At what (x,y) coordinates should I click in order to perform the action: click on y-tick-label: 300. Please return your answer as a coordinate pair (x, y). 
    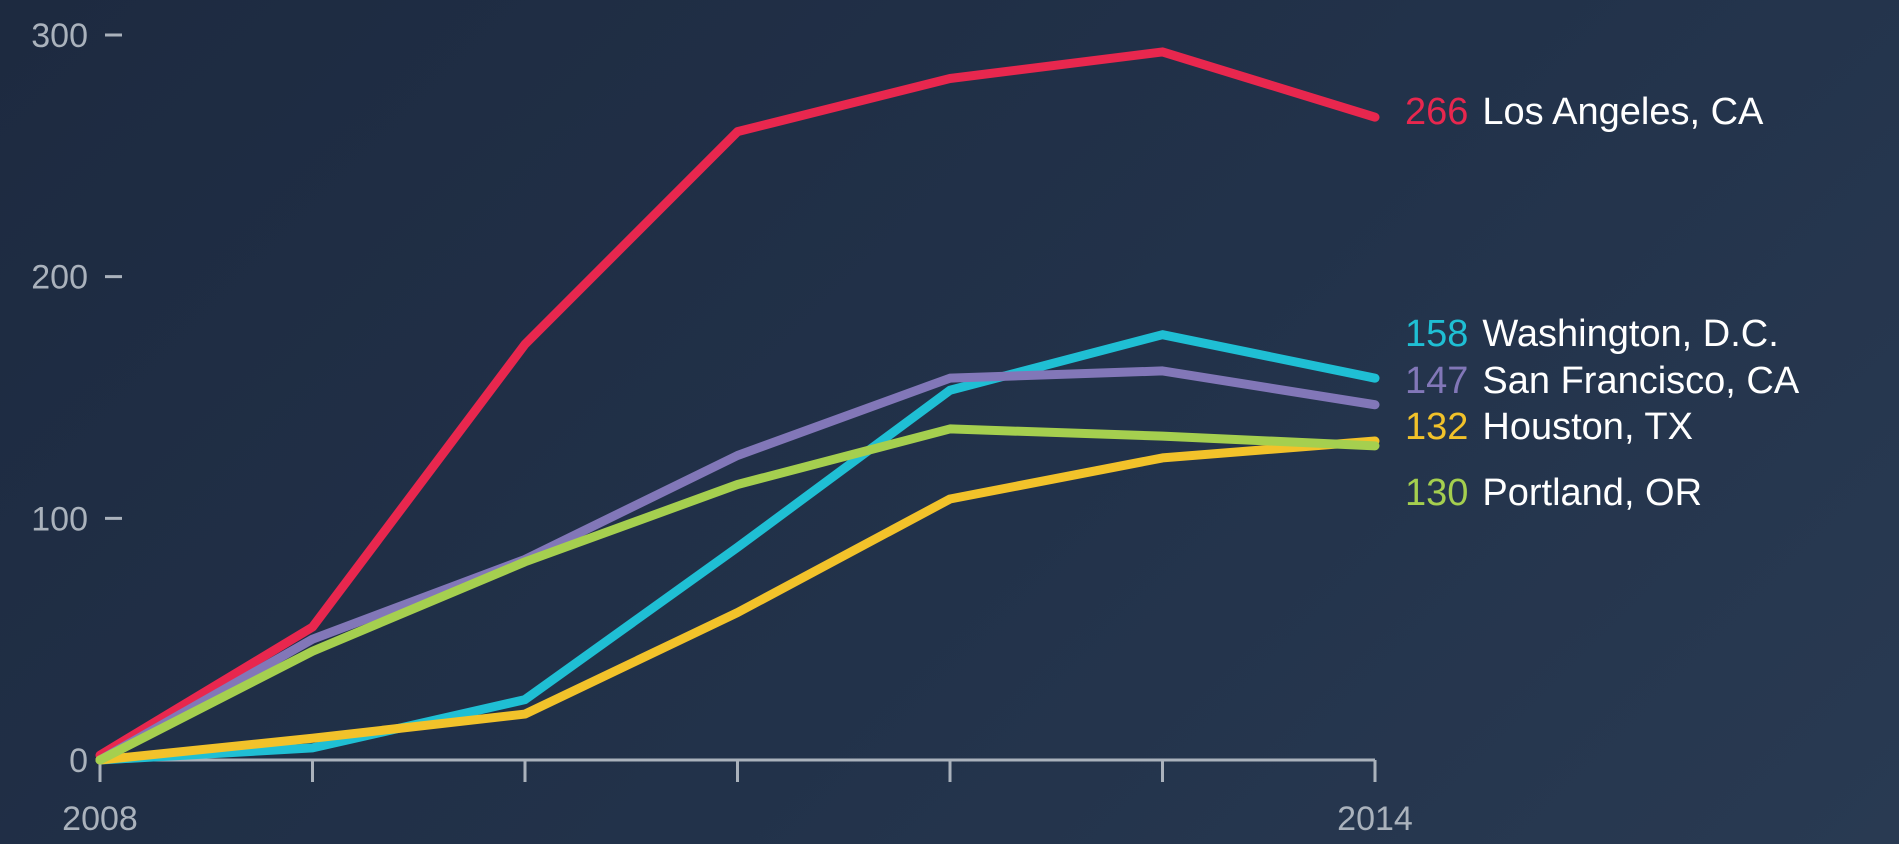
    Looking at the image, I should click on (59, 36).